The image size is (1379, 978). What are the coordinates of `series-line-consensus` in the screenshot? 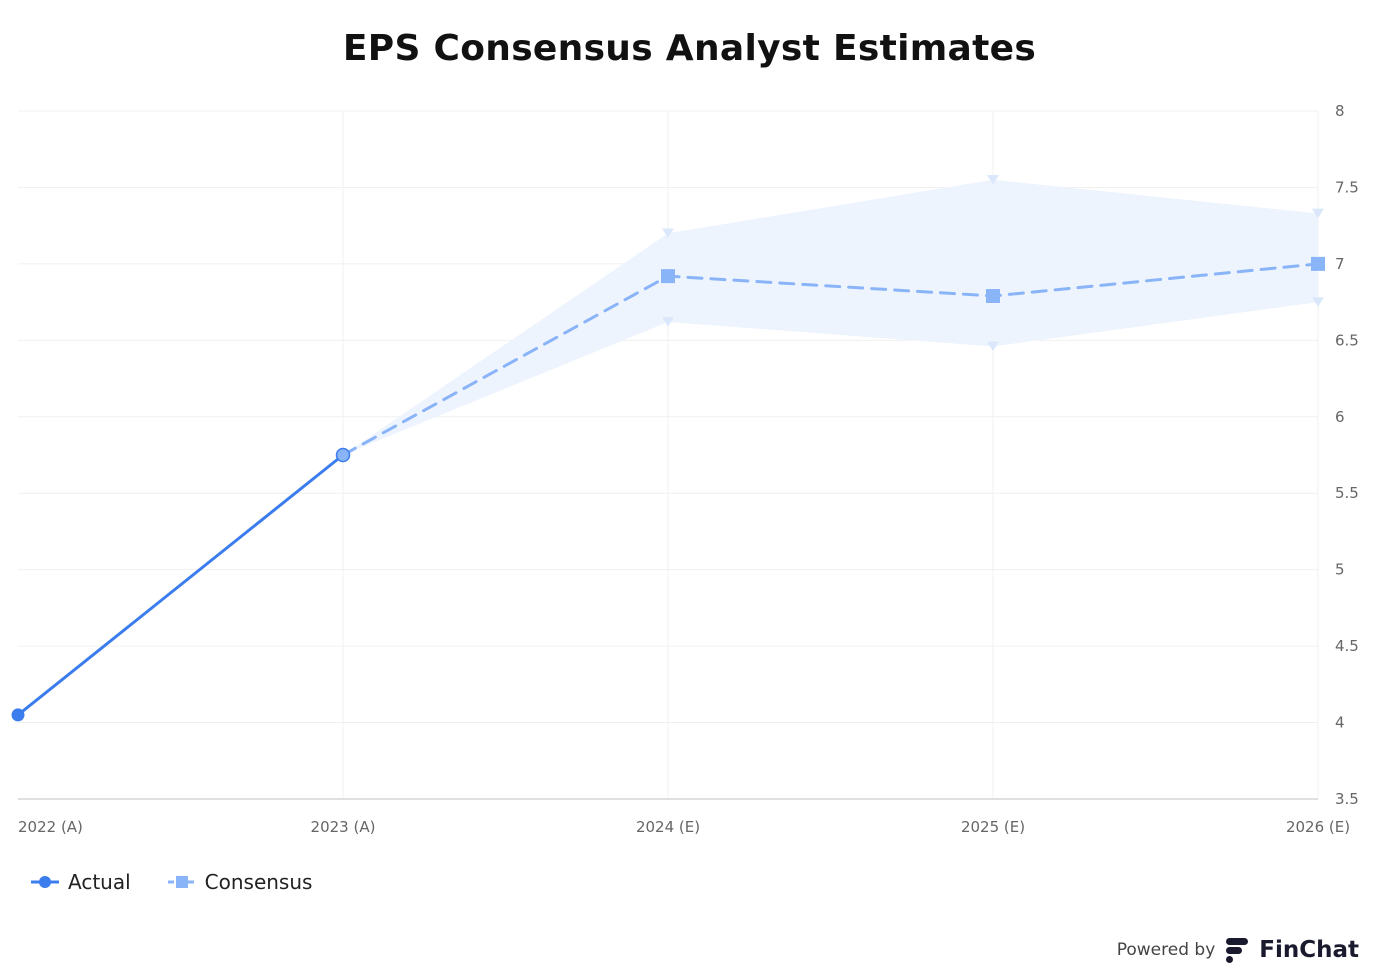 It's located at (830, 359).